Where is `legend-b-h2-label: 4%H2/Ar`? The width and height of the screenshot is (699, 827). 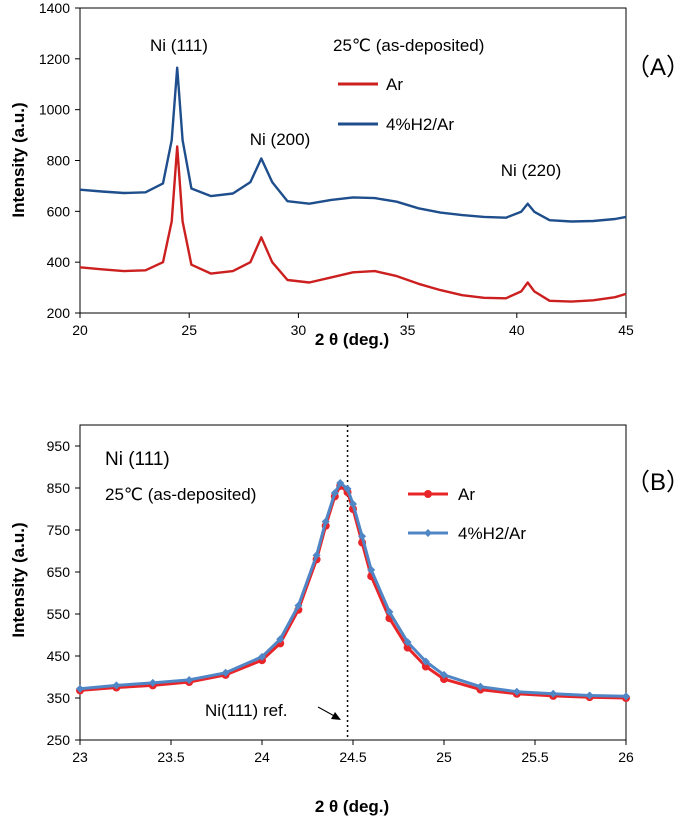 legend-b-h2-label: 4%H2/Ar is located at coordinates (492, 533).